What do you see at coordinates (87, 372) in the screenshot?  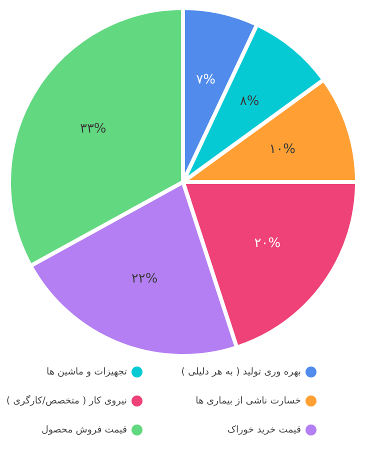 I see `legend-label: تجهیزات و ماشین ها` at bounding box center [87, 372].